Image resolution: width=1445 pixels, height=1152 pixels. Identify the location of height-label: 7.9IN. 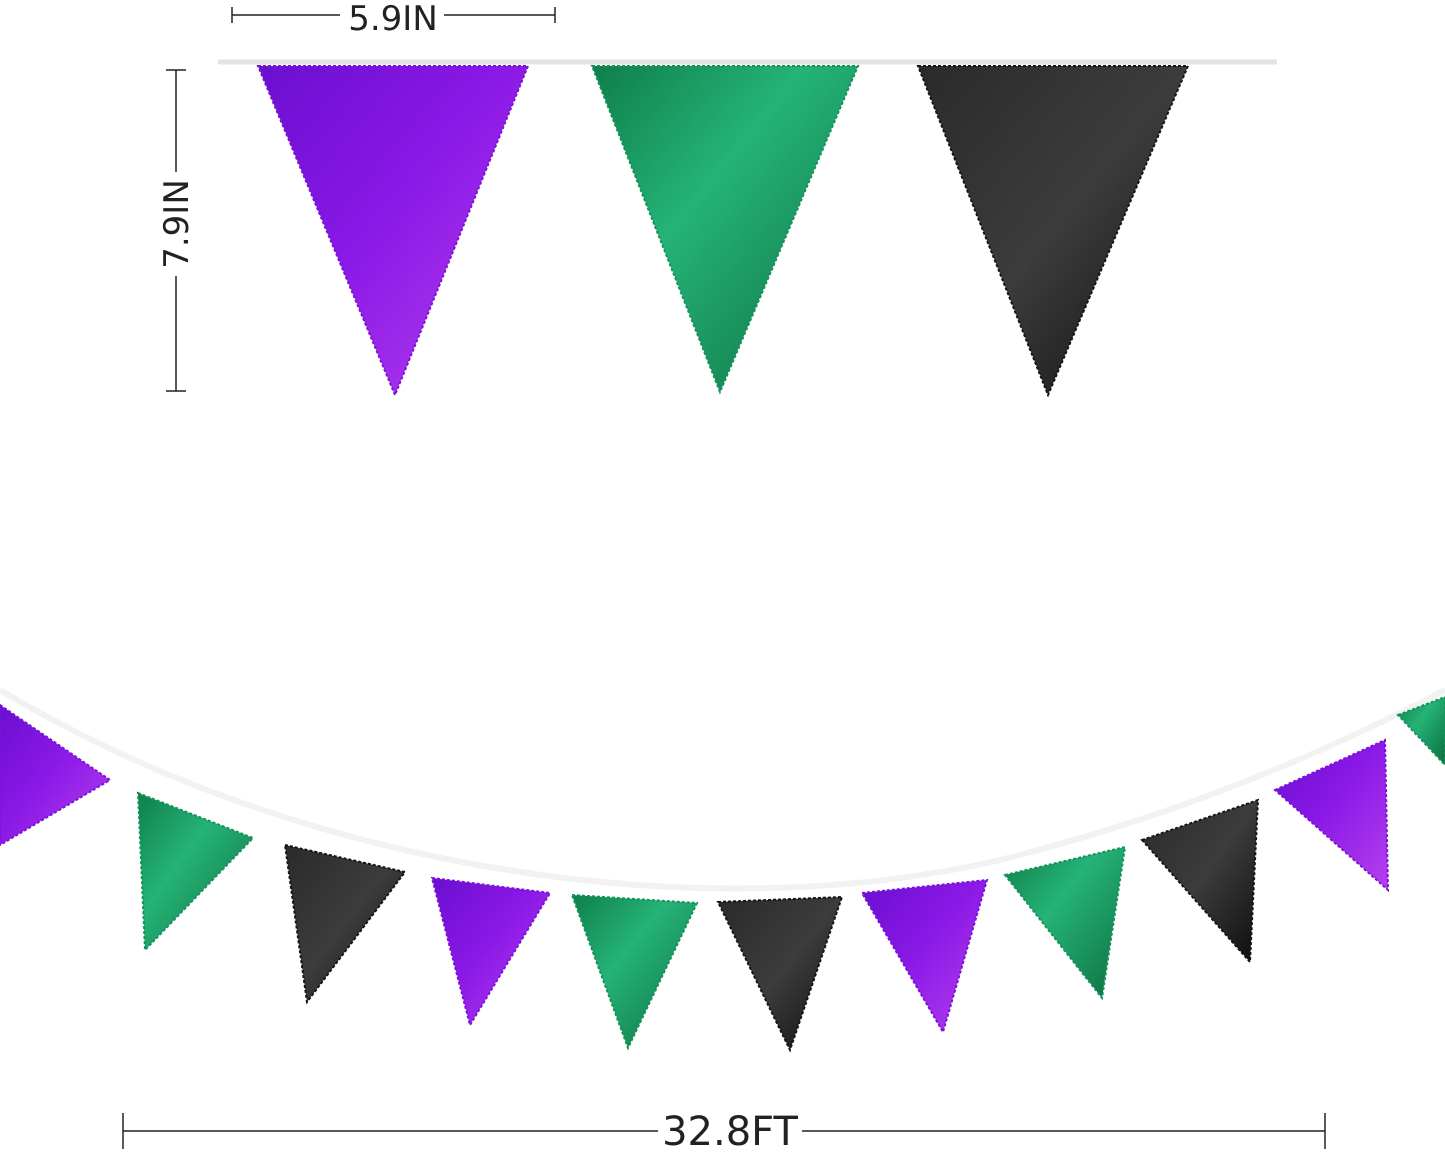
(177, 224).